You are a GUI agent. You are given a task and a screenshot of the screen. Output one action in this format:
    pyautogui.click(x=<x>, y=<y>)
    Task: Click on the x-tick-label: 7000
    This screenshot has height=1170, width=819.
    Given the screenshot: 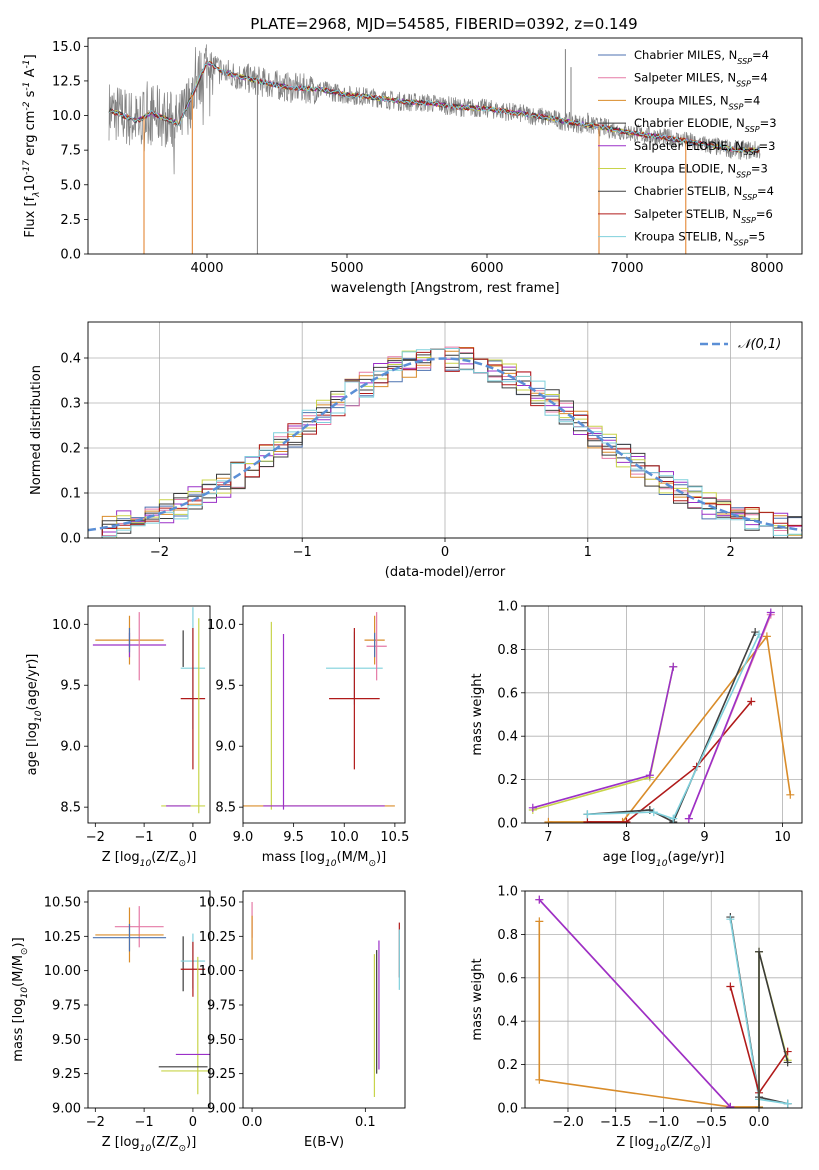 What is the action you would take?
    pyautogui.click(x=626, y=268)
    